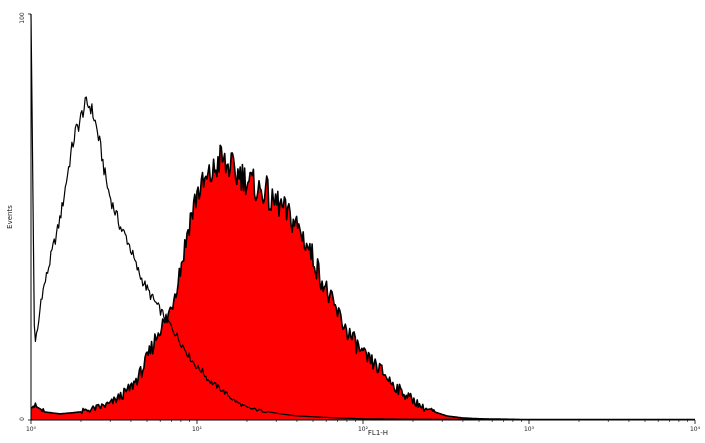 The image size is (705, 443). Describe the element at coordinates (529, 429) in the screenshot. I see `x-tick-label: 10³` at that location.